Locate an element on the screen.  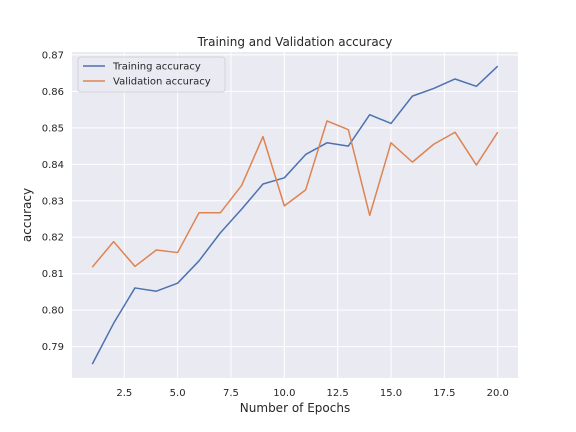
x-tick-label: 7.5 is located at coordinates (231, 393).